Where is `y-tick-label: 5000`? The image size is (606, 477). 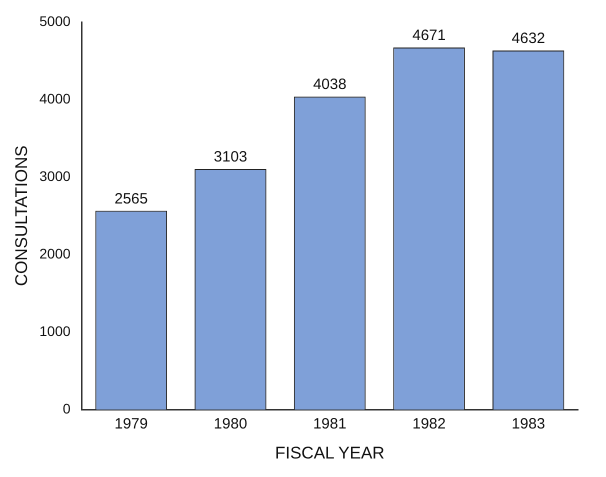
y-tick-label: 5000 is located at coordinates (55, 20).